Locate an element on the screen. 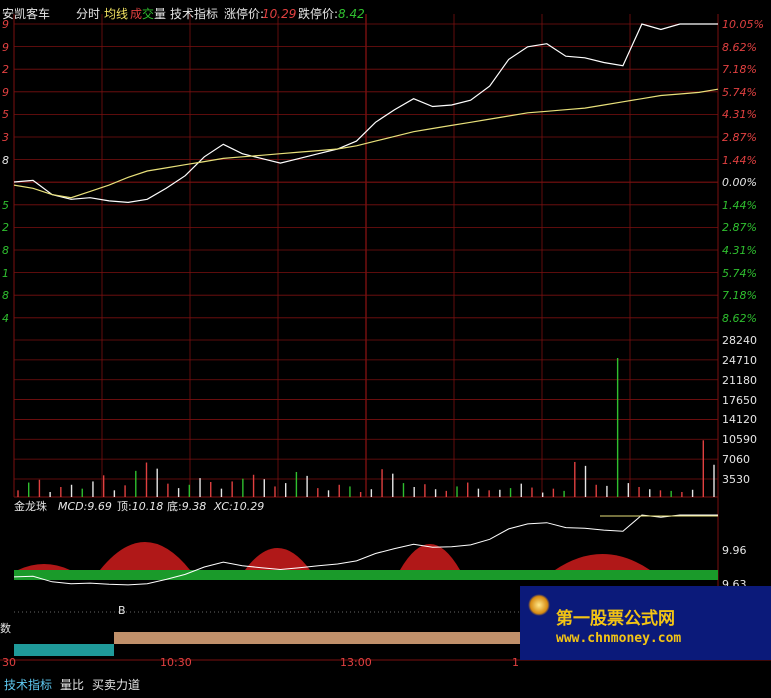 The image size is (771, 698). status-bar-cyan is located at coordinates (64, 650).